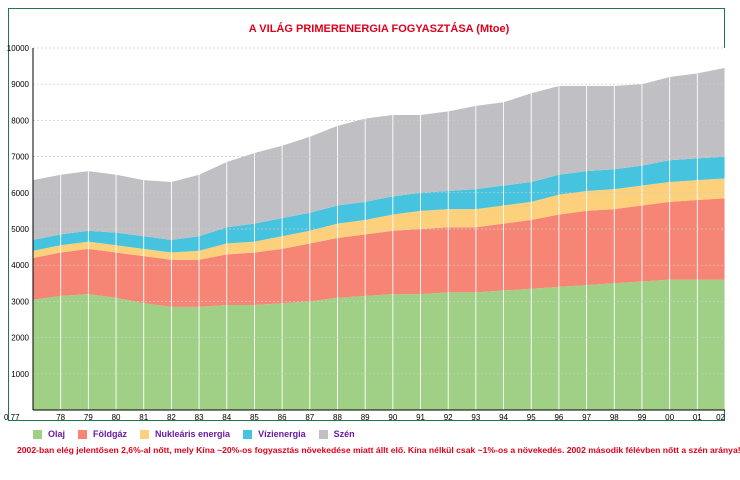 The image size is (740, 480). I want to click on y-tick-label: 9000, so click(20, 84).